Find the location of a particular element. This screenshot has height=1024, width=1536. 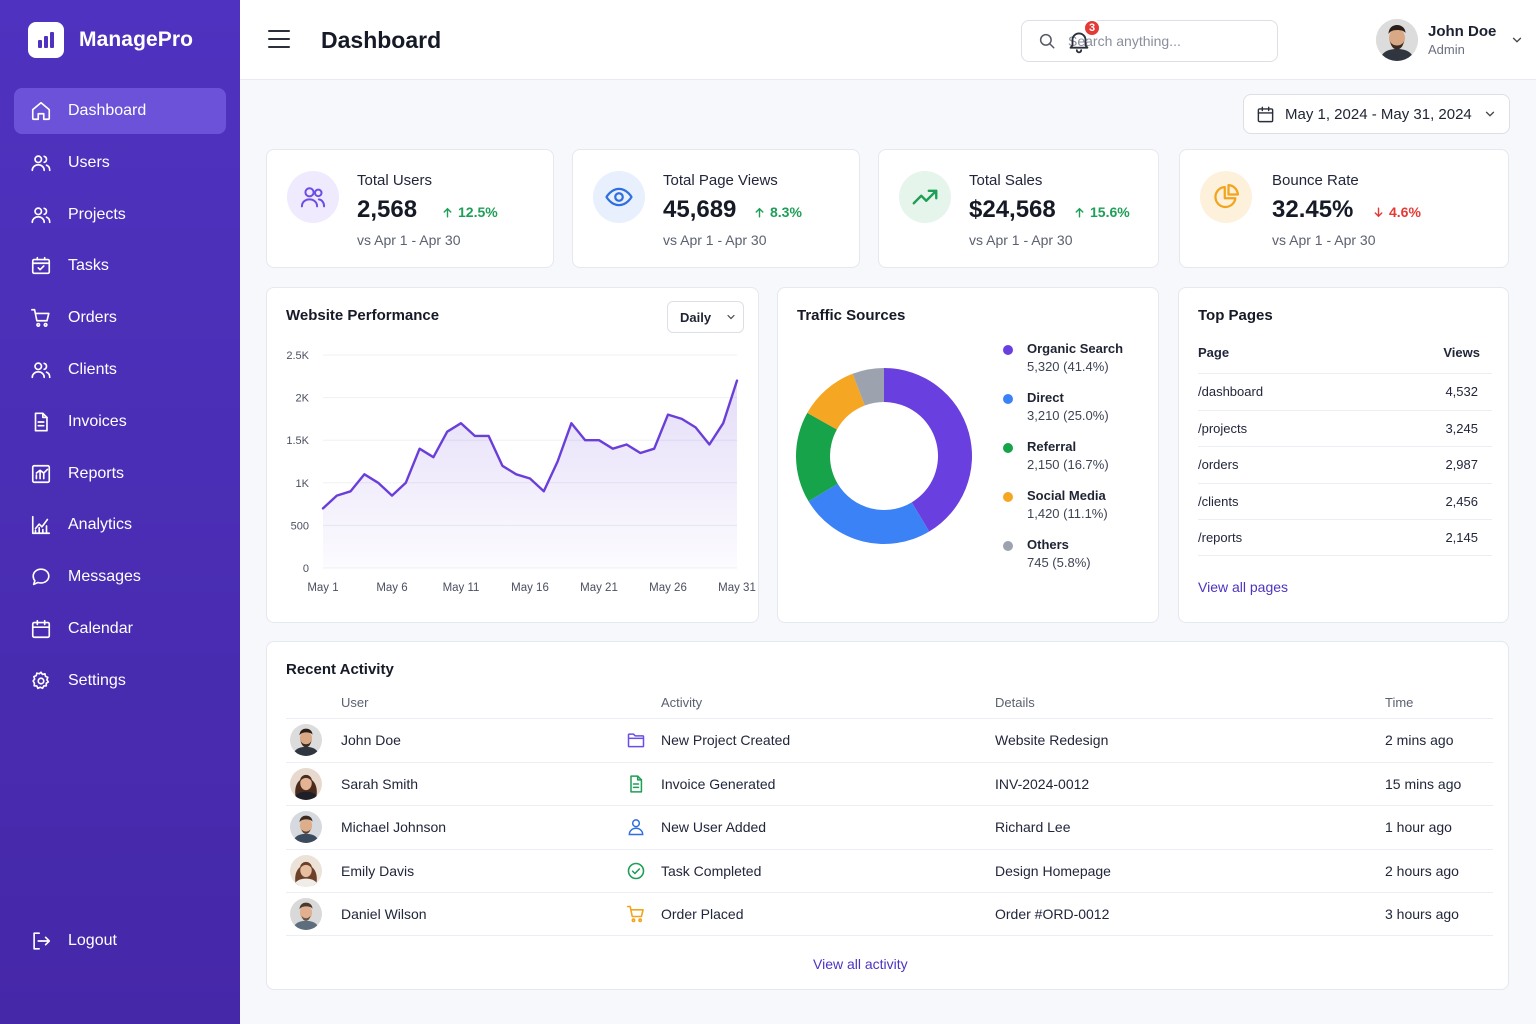

message-icon is located at coordinates (41, 577).